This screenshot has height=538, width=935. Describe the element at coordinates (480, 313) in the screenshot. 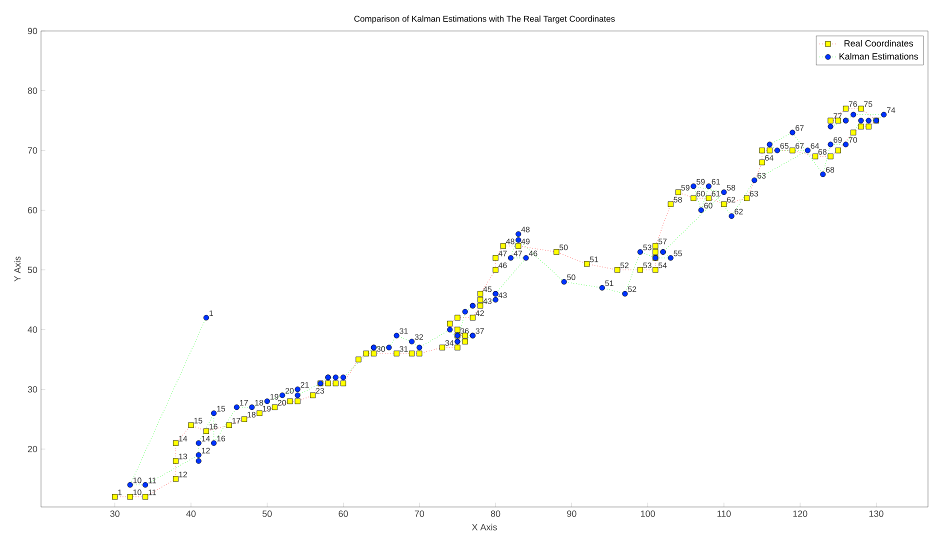

I see `annotation: 42` at that location.